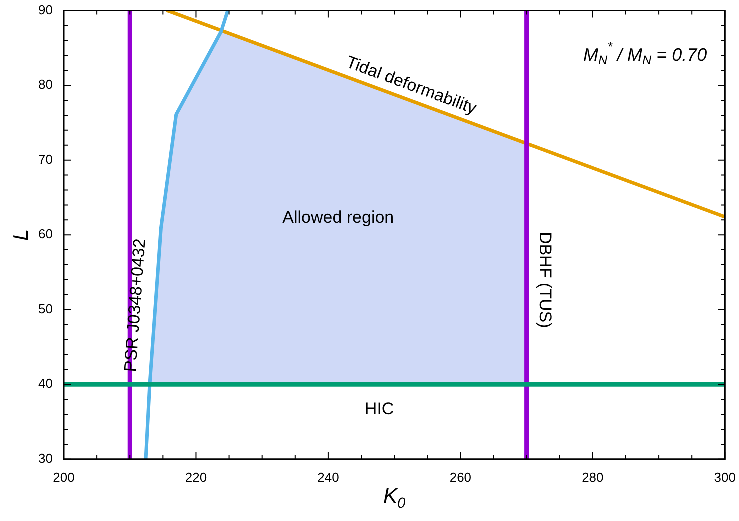 The height and width of the screenshot is (521, 739). Describe the element at coordinates (45, 234) in the screenshot. I see `y-tick-label: 60` at that location.